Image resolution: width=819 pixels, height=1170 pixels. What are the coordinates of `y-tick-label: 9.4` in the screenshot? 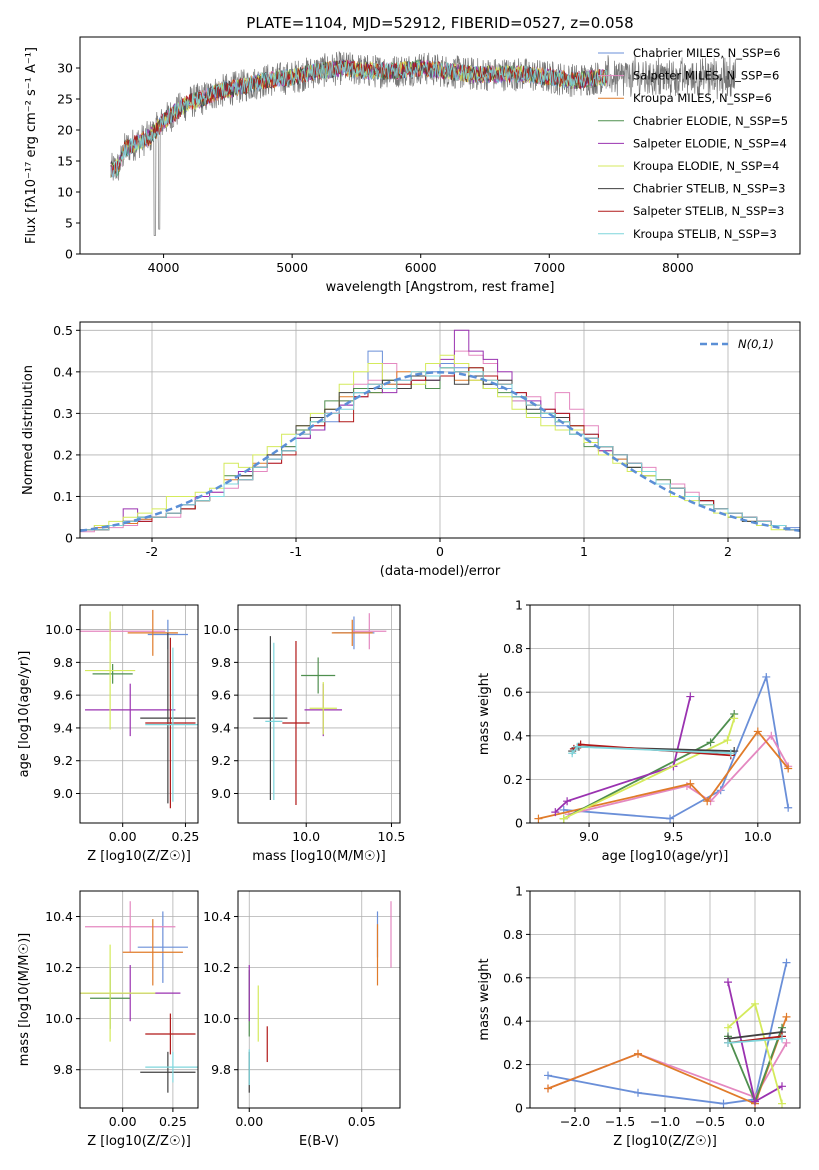 It's located at (221, 727).